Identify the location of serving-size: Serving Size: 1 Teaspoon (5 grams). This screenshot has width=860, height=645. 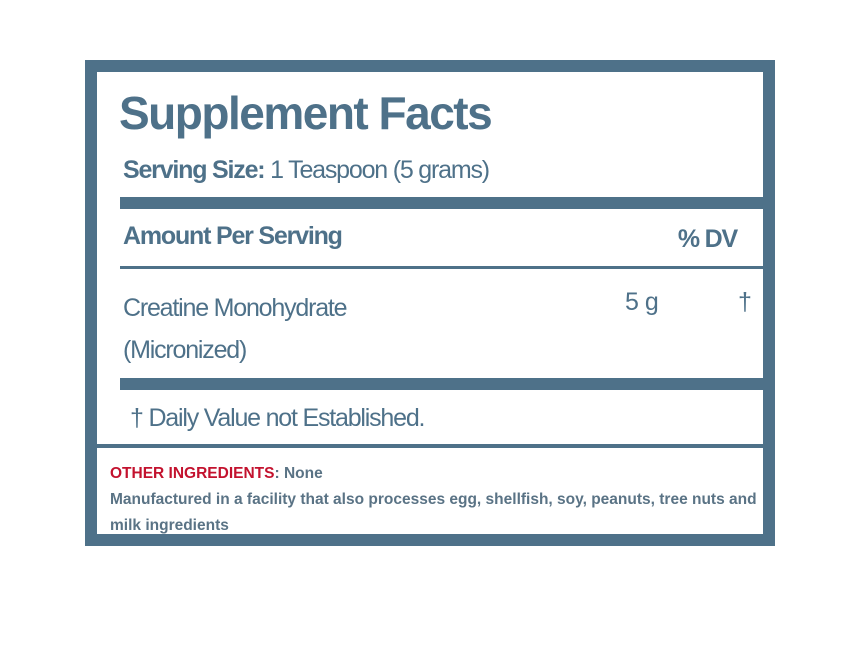
(306, 170).